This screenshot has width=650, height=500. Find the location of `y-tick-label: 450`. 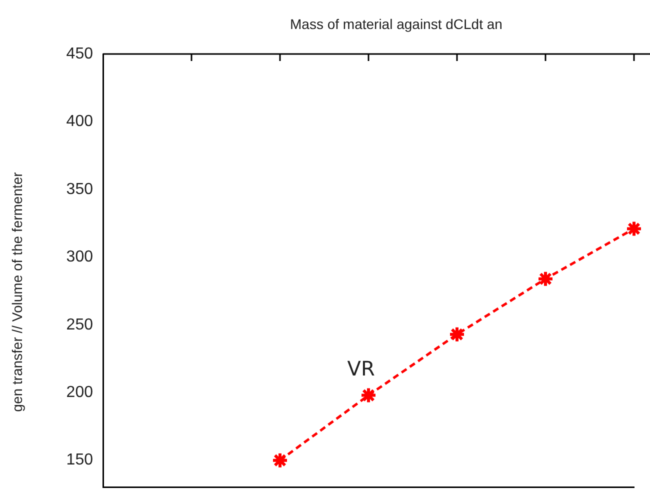

y-tick-label: 450 is located at coordinates (80, 53).